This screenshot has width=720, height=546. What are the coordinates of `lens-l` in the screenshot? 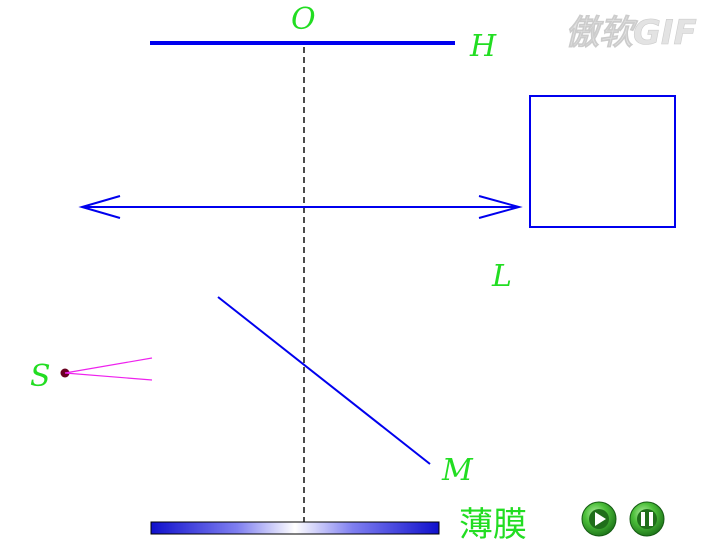 It's located at (300, 207).